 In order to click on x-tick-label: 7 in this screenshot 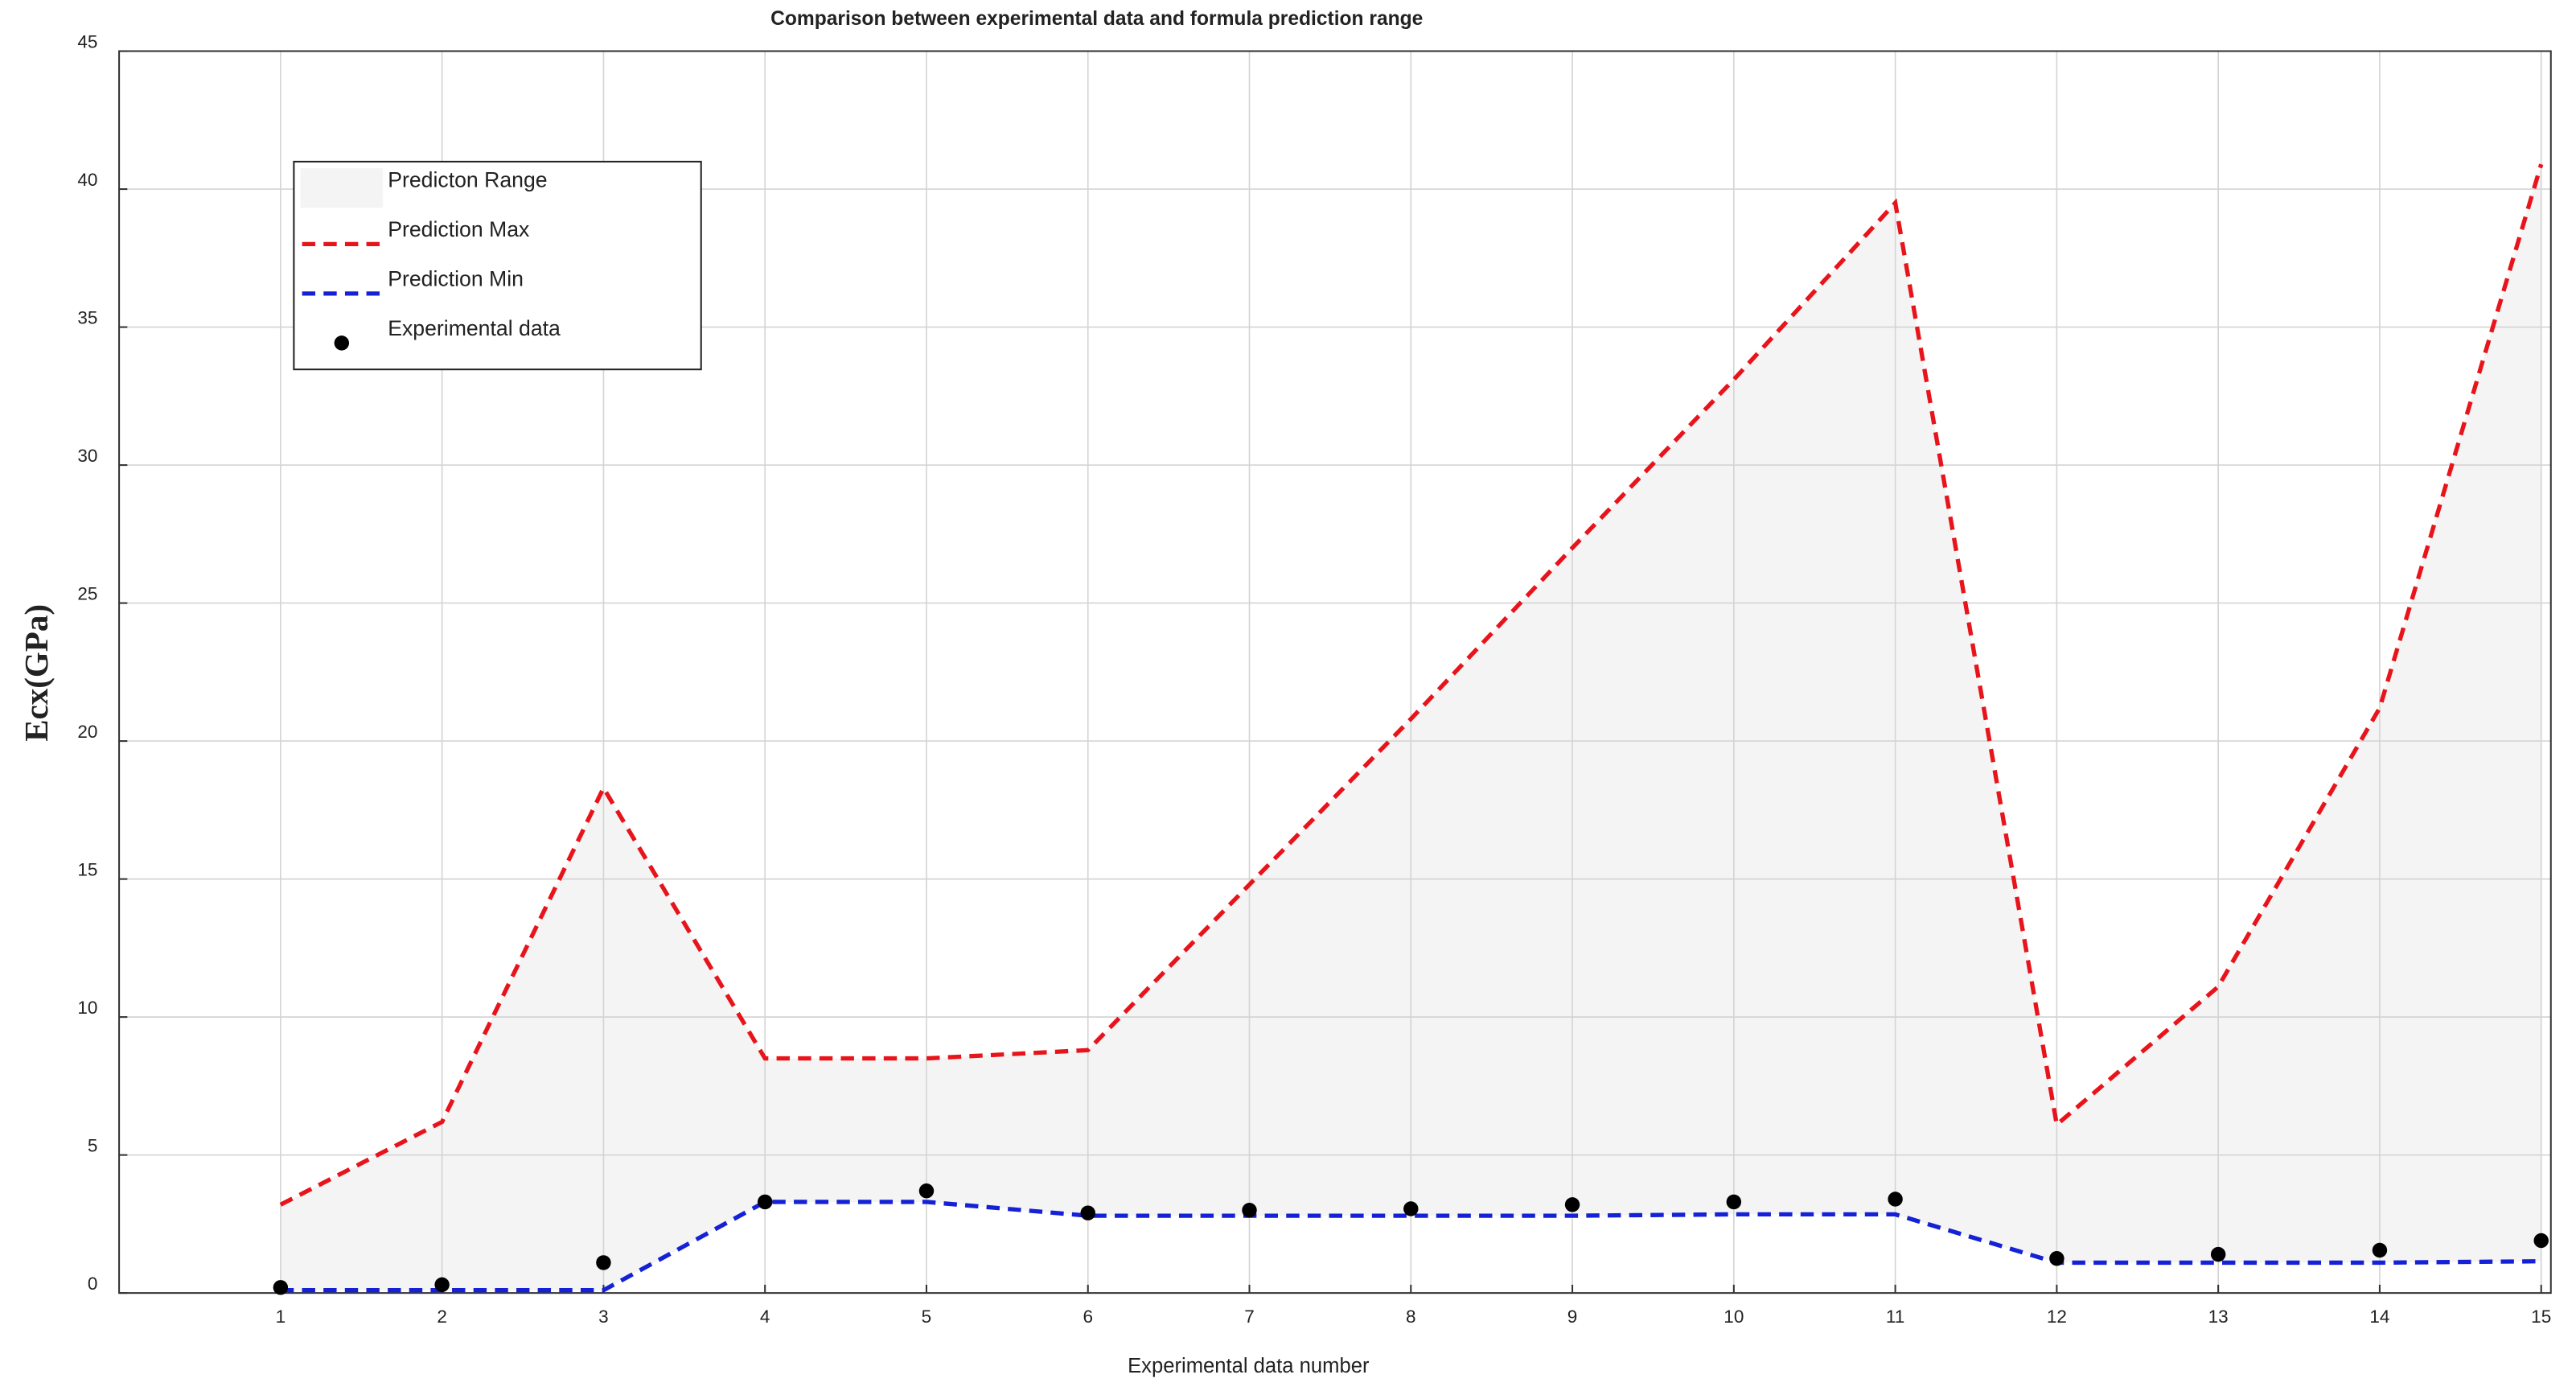, I will do `click(1249, 1317)`.